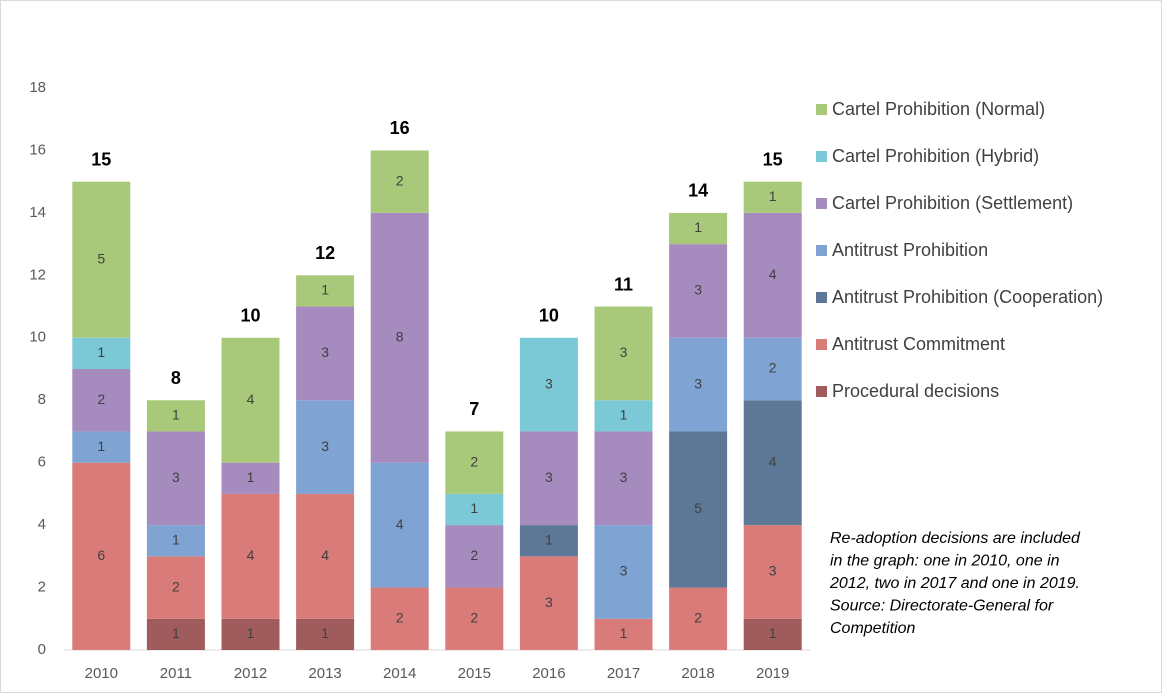 The width and height of the screenshot is (1162, 693). I want to click on y-tick-label: 4, so click(42, 524).